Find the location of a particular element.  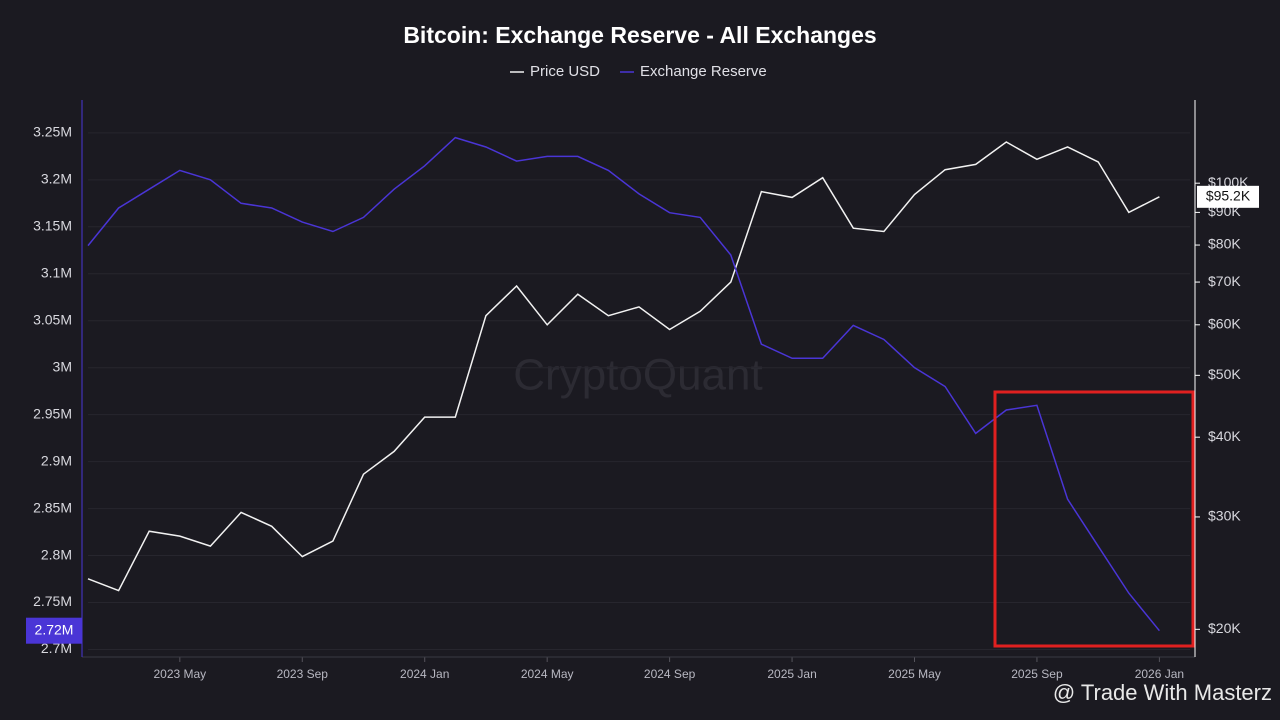

x-tick-label: 2024 May is located at coordinates (547, 674).